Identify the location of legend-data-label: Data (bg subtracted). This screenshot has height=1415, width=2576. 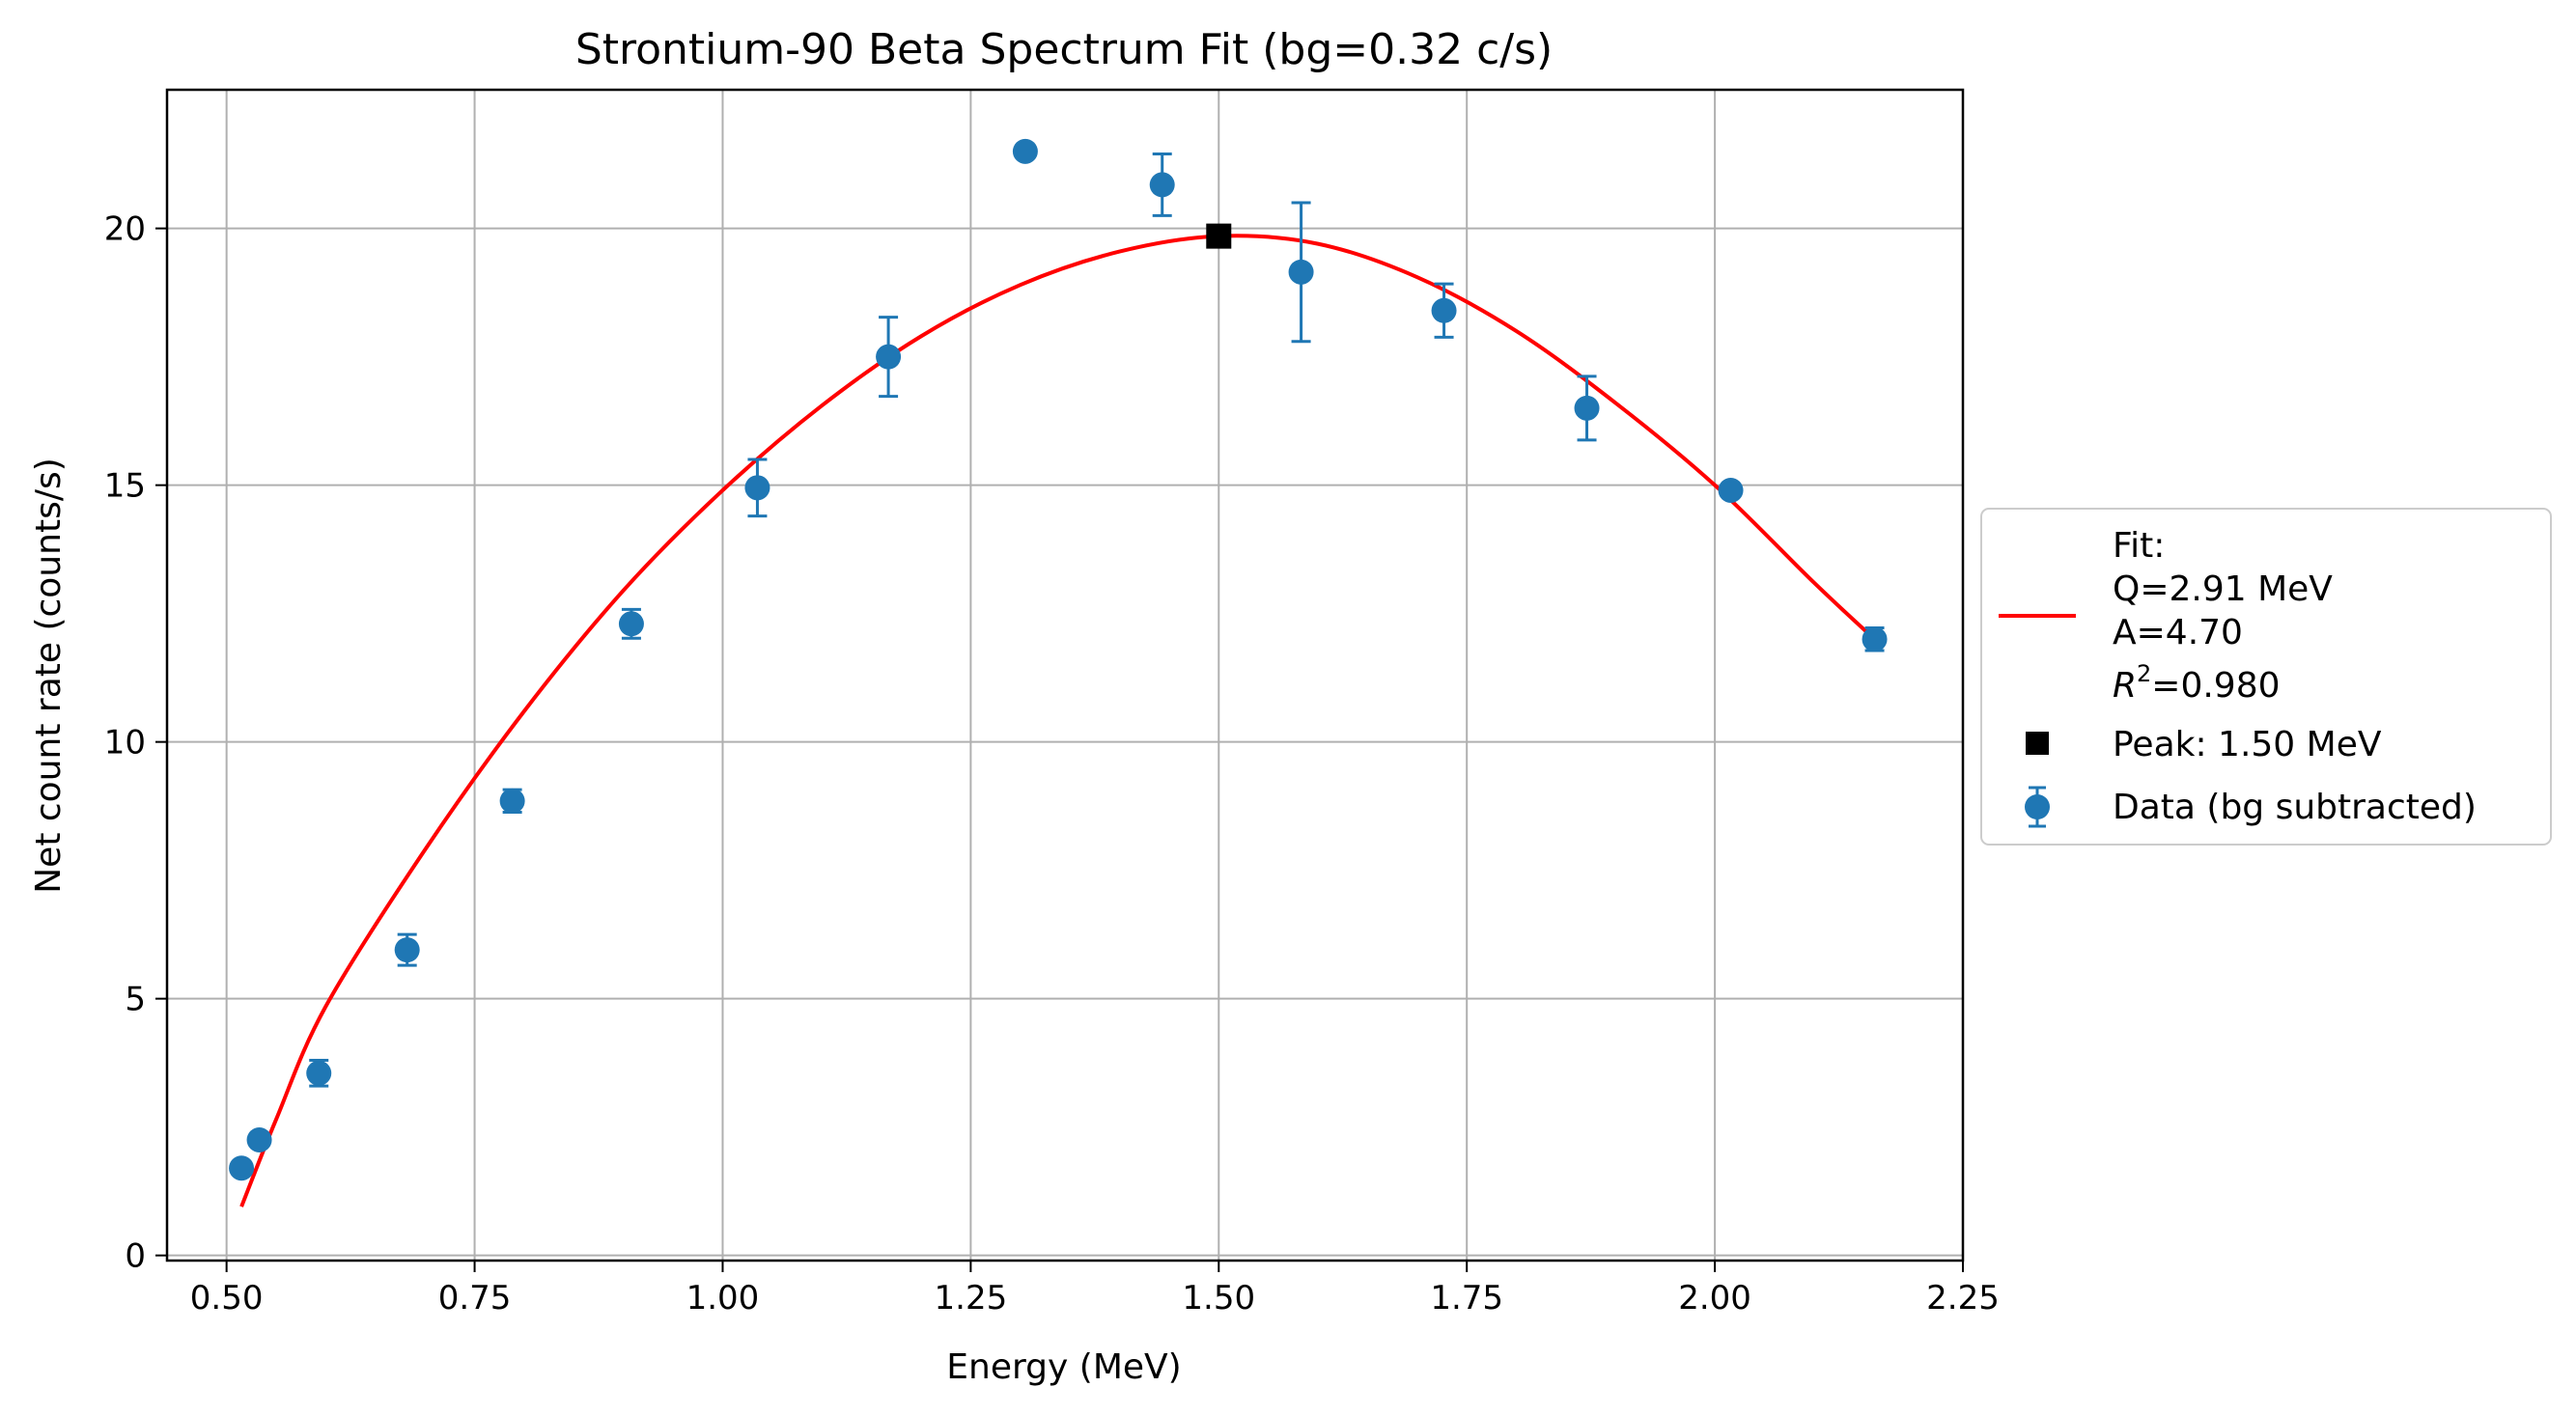
(2295, 807).